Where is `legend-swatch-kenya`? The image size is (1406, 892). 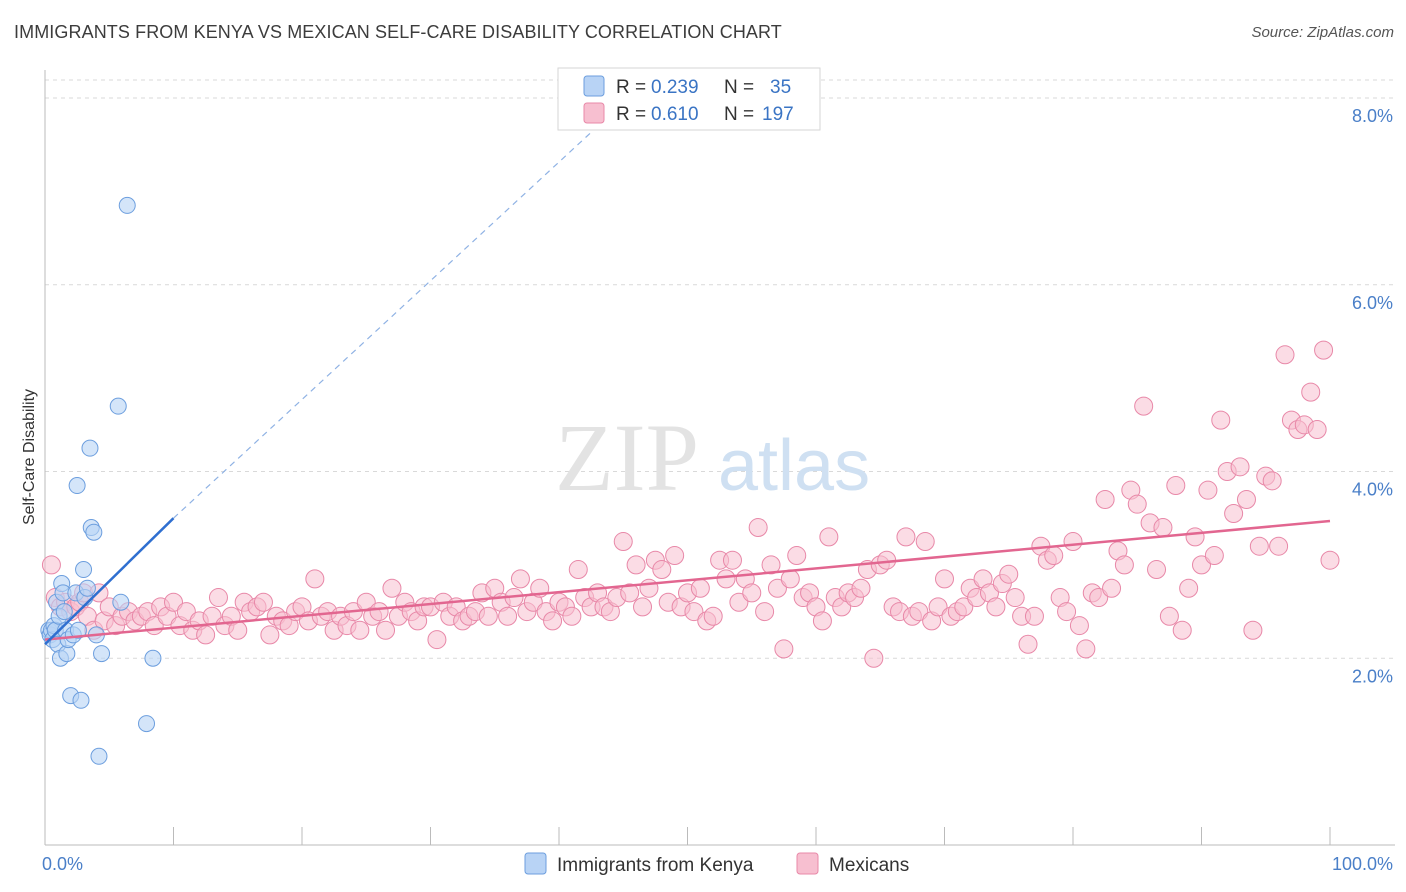 legend-swatch-kenya is located at coordinates (594, 86).